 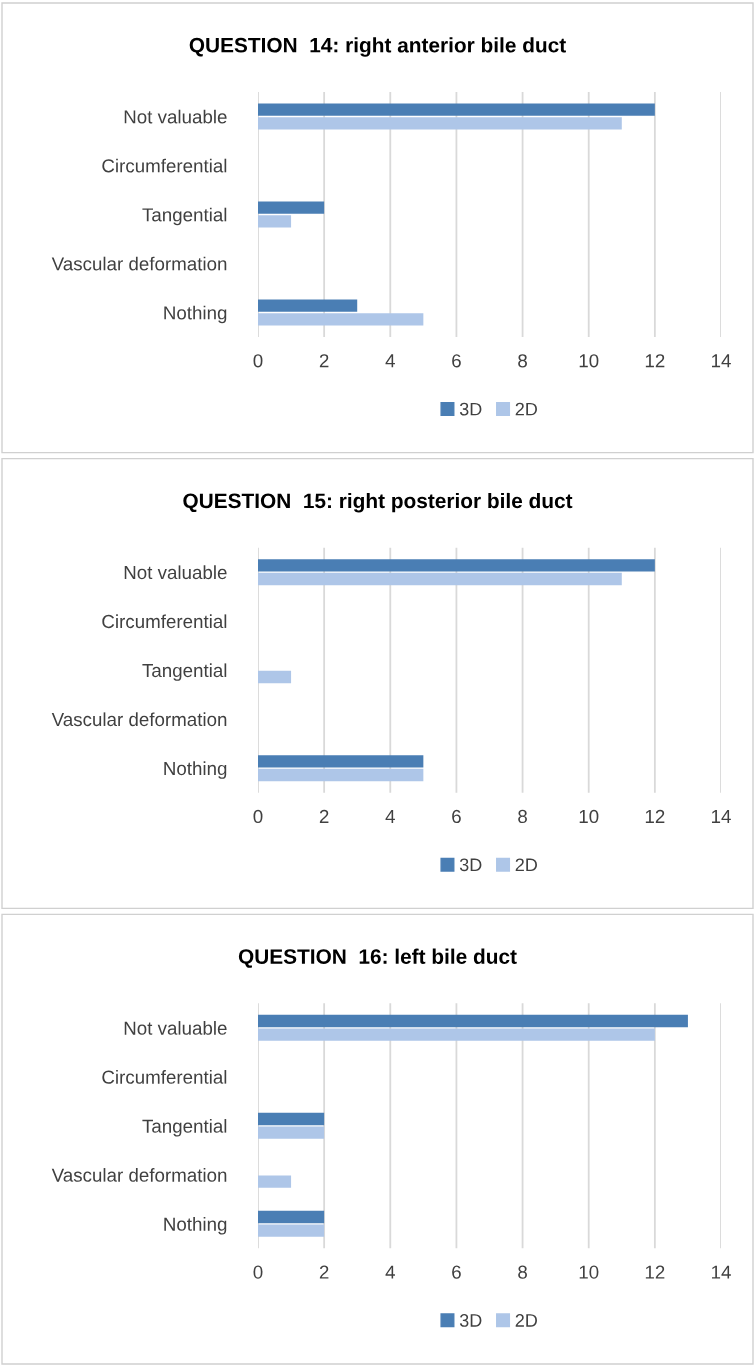 I want to click on chart-title: QUESTION 15: right posterior bile duct, so click(x=378, y=502).